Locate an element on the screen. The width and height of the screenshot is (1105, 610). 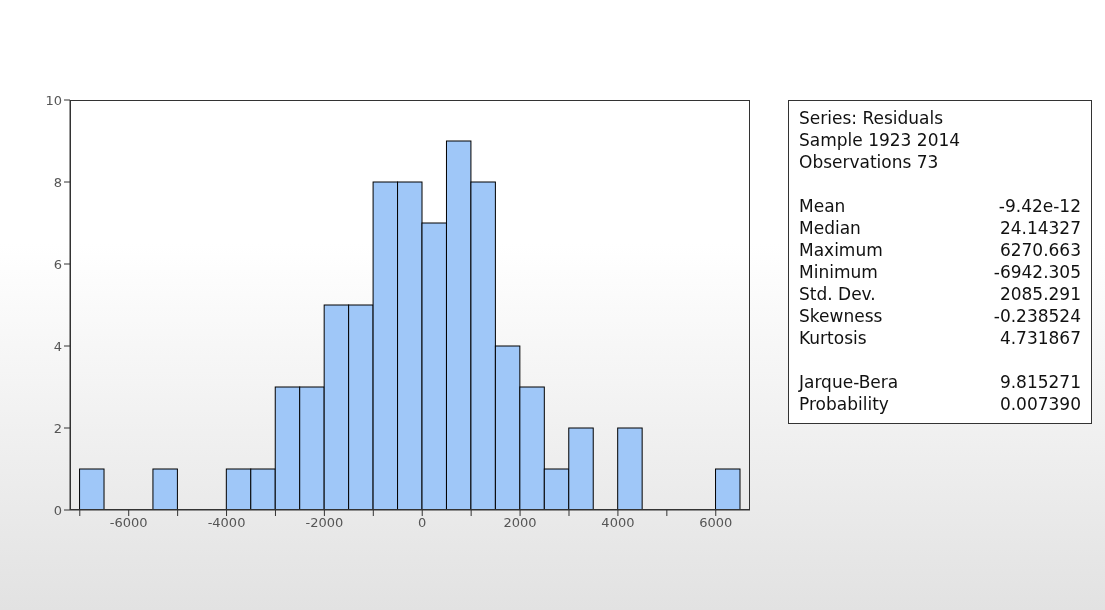
text: 6270.663 is located at coordinates (1040, 250).